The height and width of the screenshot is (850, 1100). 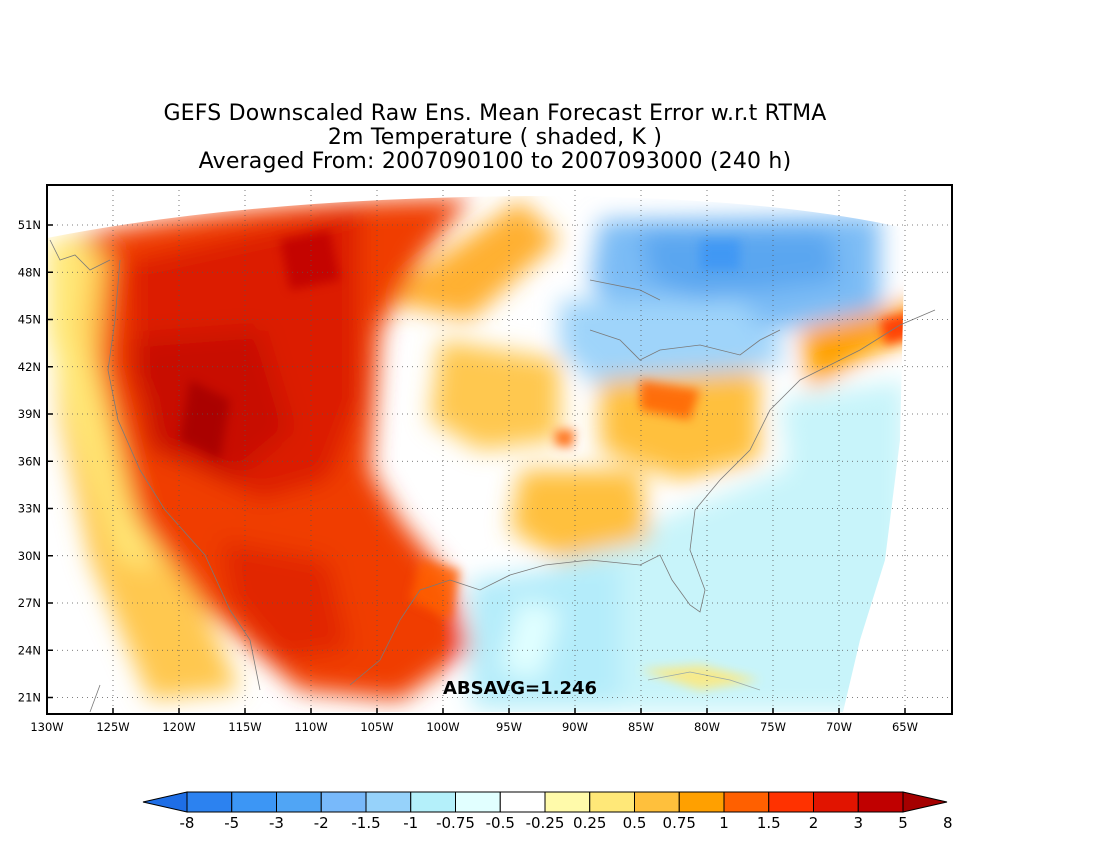 What do you see at coordinates (29, 650) in the screenshot?
I see `y-tick-label: 24N` at bounding box center [29, 650].